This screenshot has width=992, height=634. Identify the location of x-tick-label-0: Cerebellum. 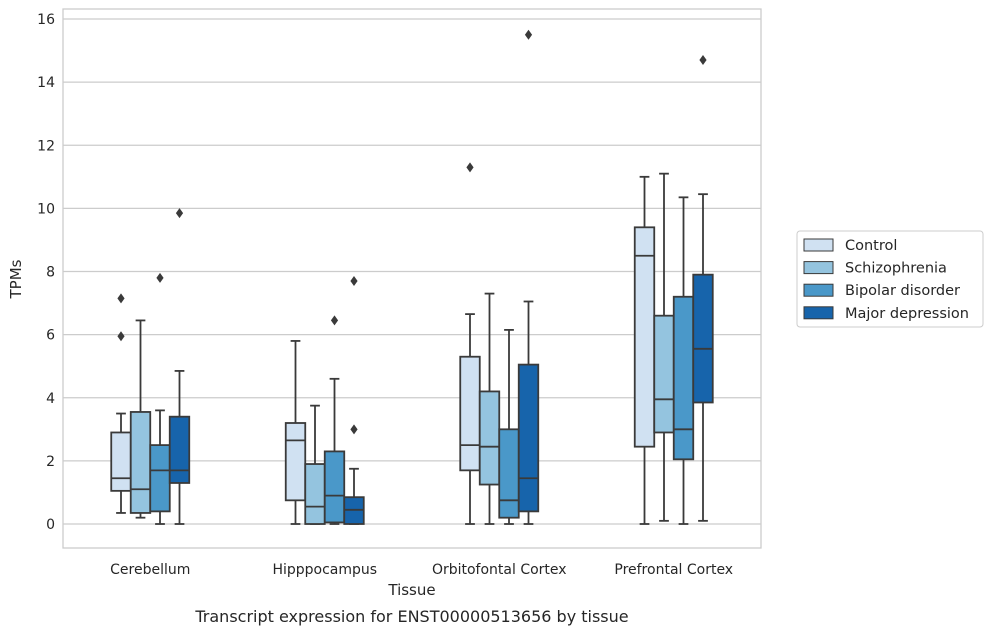
(150, 570).